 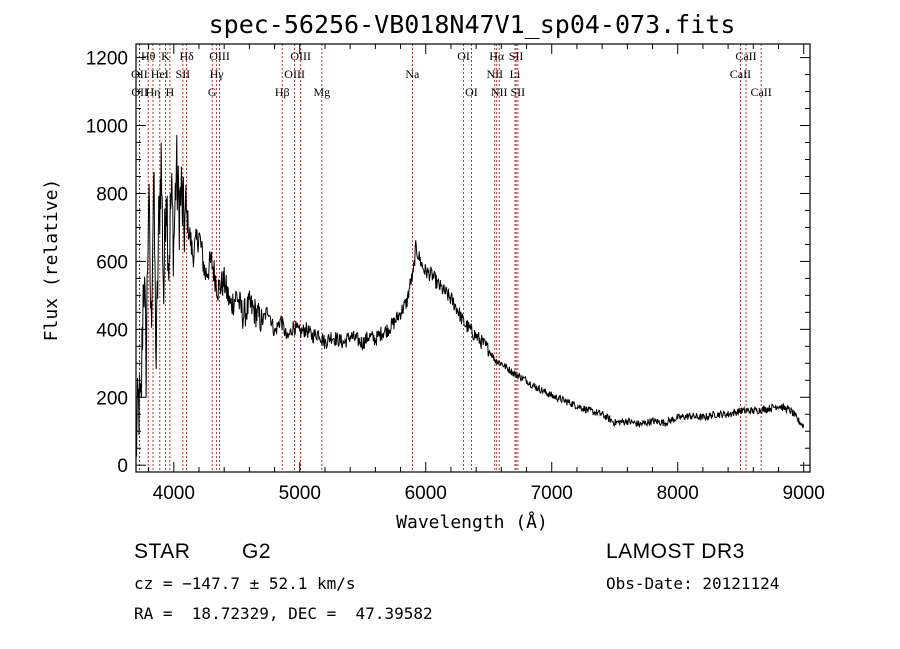 What do you see at coordinates (212, 92) in the screenshot?
I see `line-label: G` at bounding box center [212, 92].